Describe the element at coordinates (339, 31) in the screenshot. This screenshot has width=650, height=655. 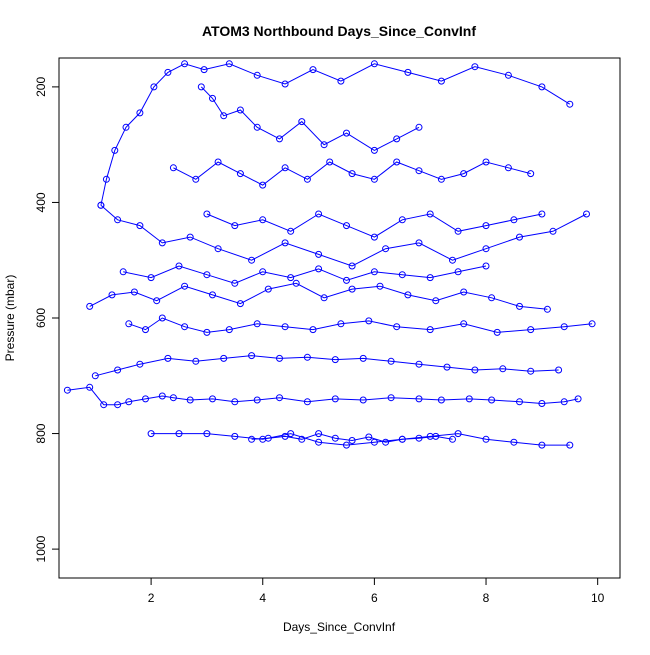
I see `chart-title: ATOM3 Northbound Days_Since_ConvInf` at that location.